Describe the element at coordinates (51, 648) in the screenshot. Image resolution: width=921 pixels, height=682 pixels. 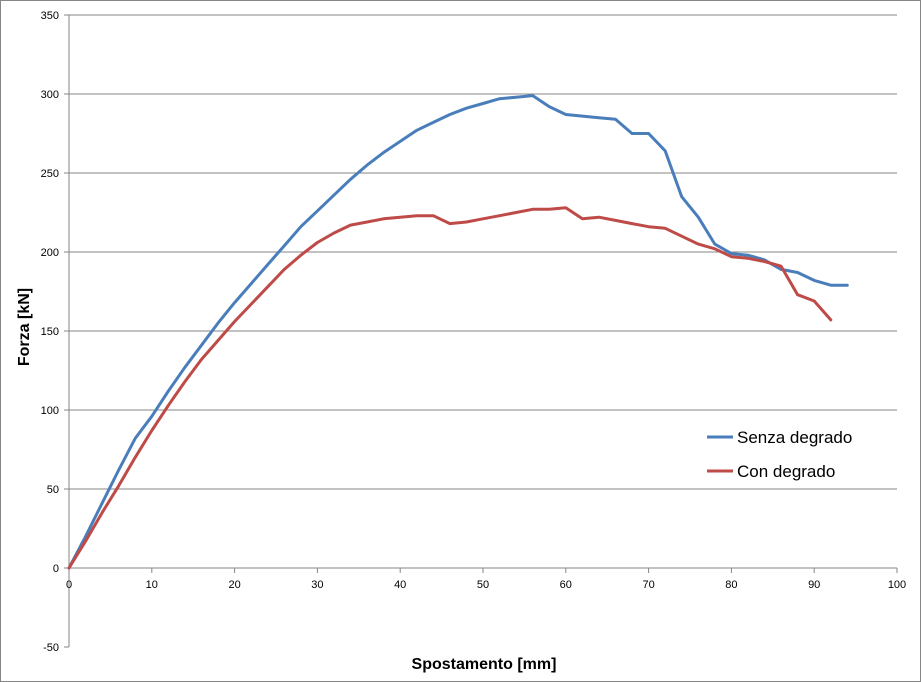
I see `y-tick-label--50: -50` at that location.